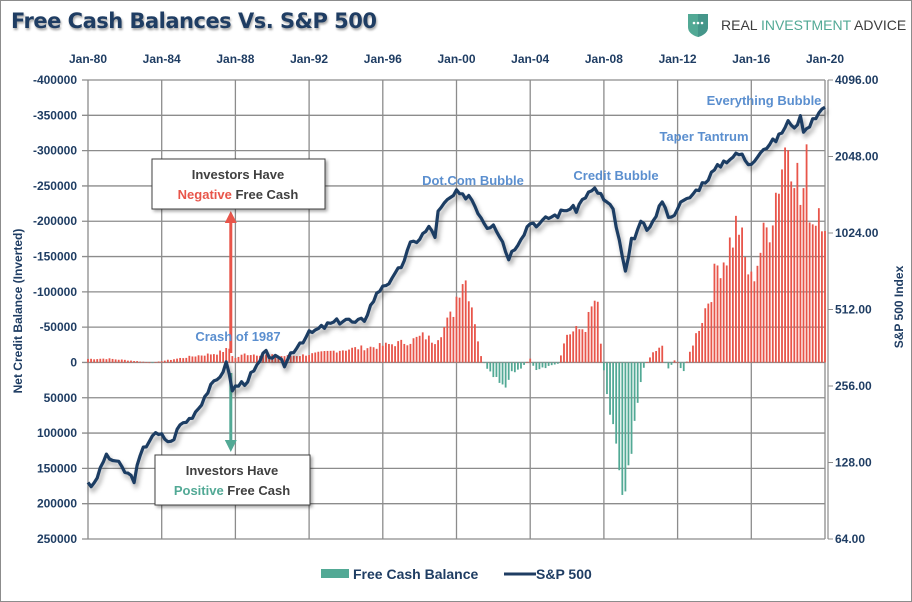 The height and width of the screenshot is (602, 912). I want to click on left-tick-label: -400000, so click(55, 80).